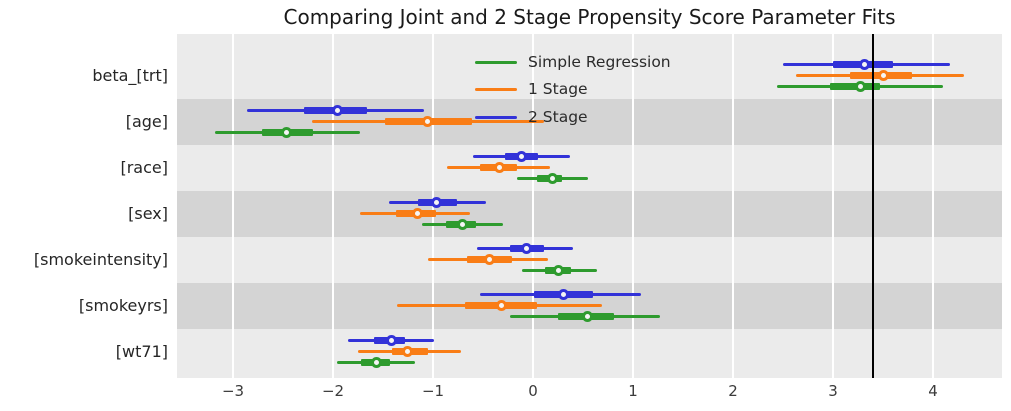 Image resolution: width=1011 pixels, height=411 pixels. Describe the element at coordinates (146, 121) in the screenshot. I see `y-axis-label: [age]` at that location.